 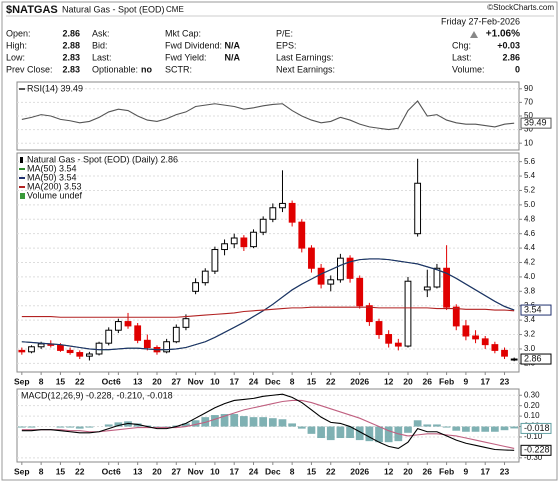 What do you see at coordinates (511, 57) in the screenshot?
I see `field-value: 2.86` at bounding box center [511, 57].